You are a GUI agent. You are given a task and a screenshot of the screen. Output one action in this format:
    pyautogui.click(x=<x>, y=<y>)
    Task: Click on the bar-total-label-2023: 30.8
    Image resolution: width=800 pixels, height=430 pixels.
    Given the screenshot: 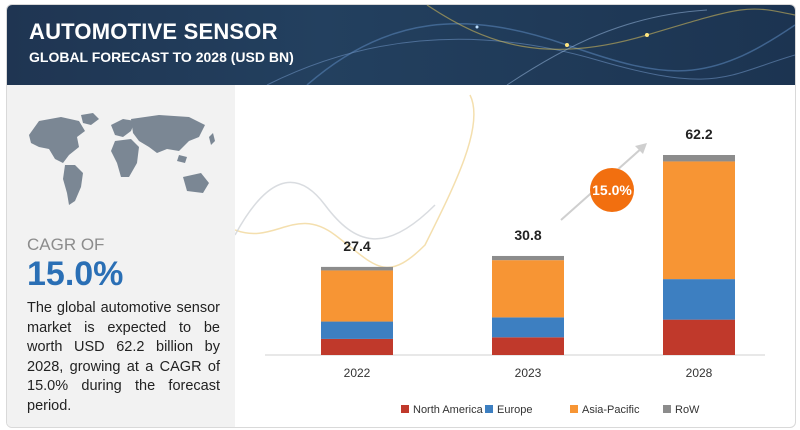 What is the action you would take?
    pyautogui.click(x=527, y=235)
    